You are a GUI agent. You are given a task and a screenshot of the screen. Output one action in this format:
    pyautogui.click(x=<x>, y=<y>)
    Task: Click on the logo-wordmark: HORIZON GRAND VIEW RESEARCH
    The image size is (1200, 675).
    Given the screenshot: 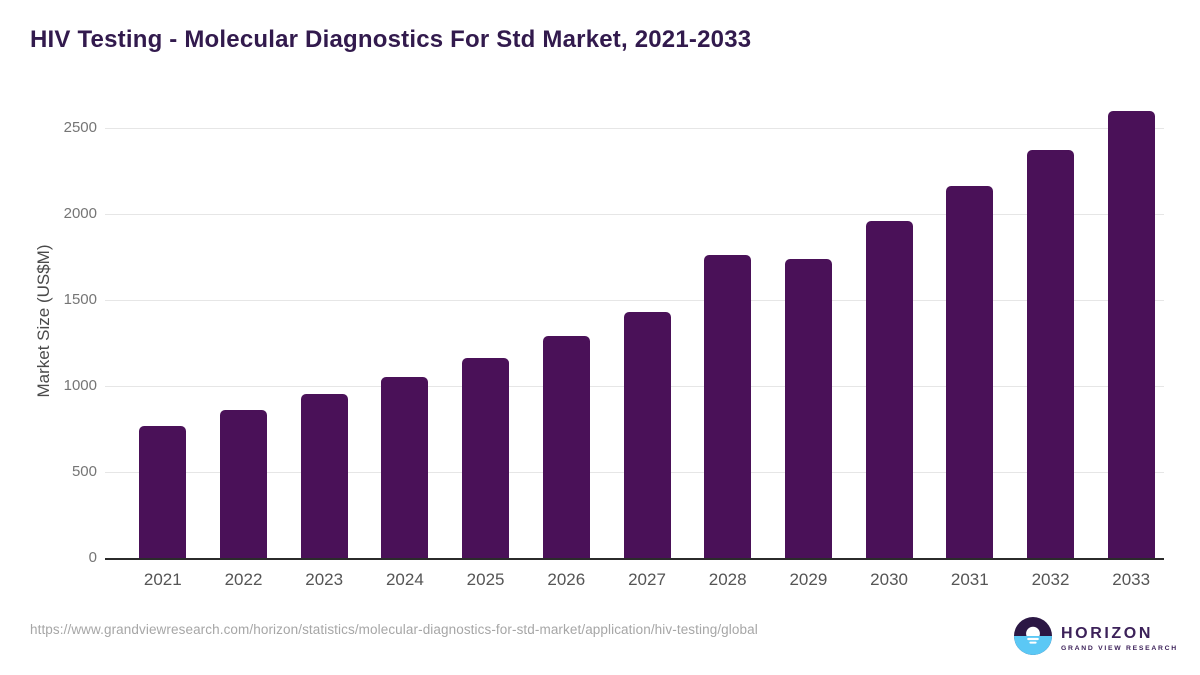 What is the action you would take?
    pyautogui.click(x=1119, y=638)
    